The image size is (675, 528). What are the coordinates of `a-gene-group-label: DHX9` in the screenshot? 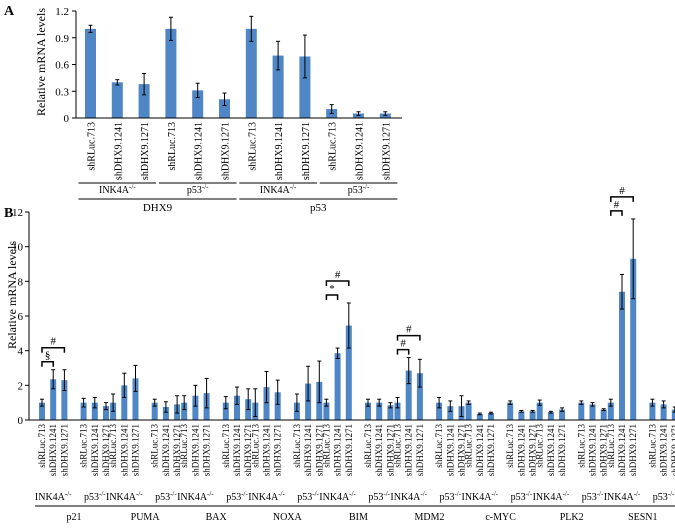 It's located at (158, 208).